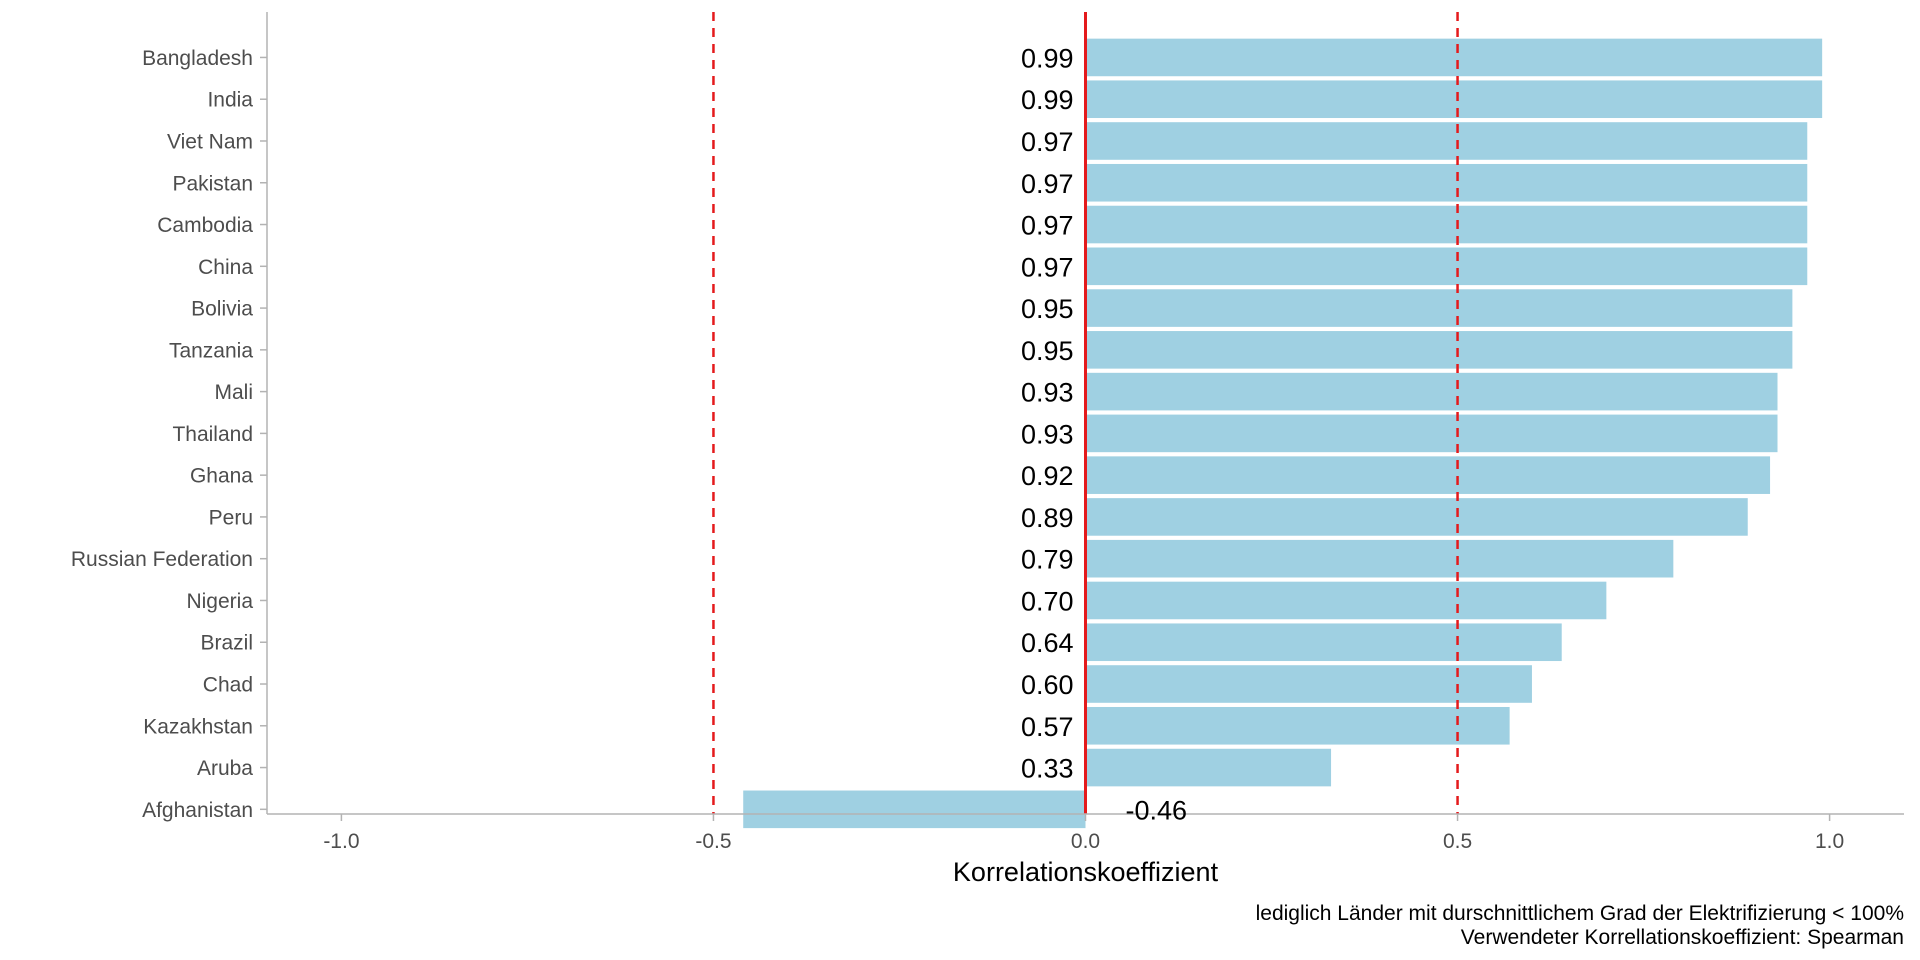 Image resolution: width=1920 pixels, height=960 pixels. Describe the element at coordinates (1457, 841) in the screenshot. I see `x-tick-label: 0.5` at that location.